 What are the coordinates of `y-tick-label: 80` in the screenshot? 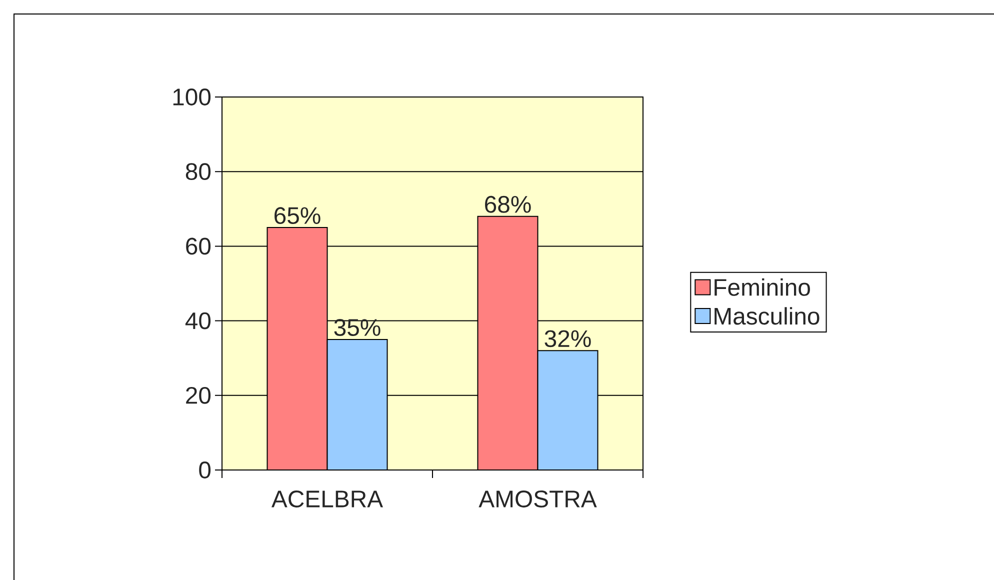 It's located at (198, 171).